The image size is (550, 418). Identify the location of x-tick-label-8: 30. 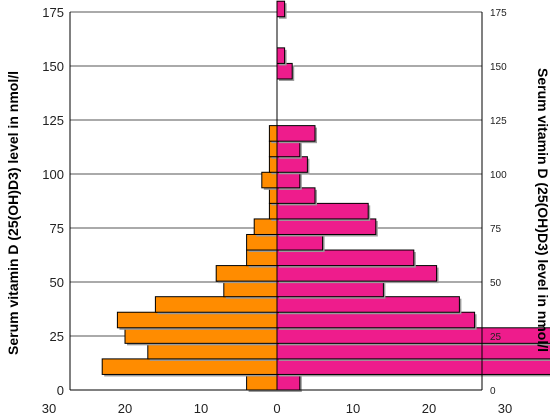
(505, 408).